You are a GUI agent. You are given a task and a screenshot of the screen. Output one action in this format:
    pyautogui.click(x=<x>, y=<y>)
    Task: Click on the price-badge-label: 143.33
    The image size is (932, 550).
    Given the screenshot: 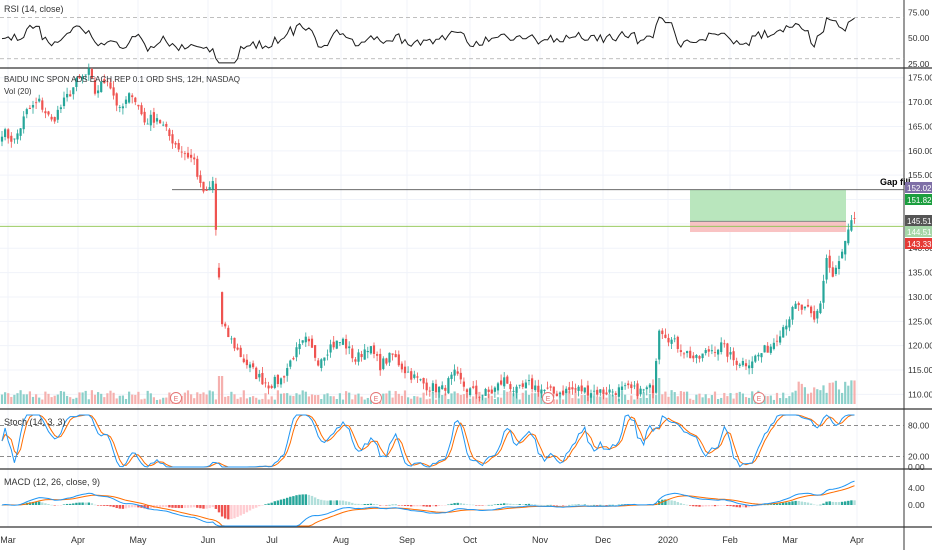 What is the action you would take?
    pyautogui.click(x=919, y=244)
    